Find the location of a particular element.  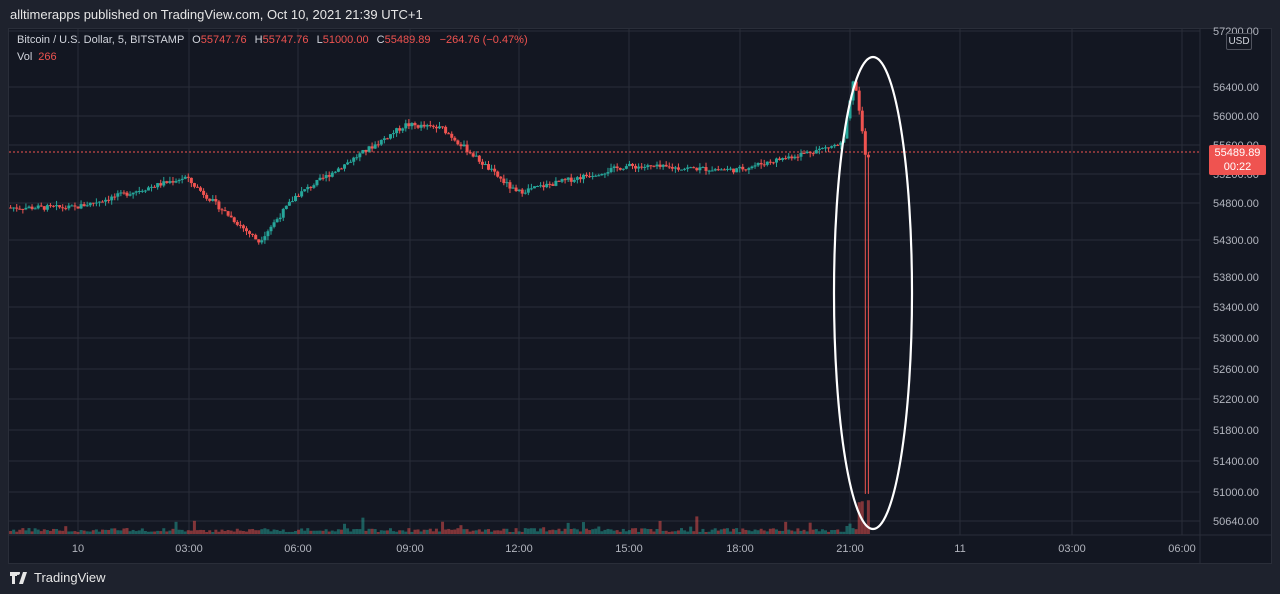

change-value: −264.76 (−0.47%) is located at coordinates (483, 40).